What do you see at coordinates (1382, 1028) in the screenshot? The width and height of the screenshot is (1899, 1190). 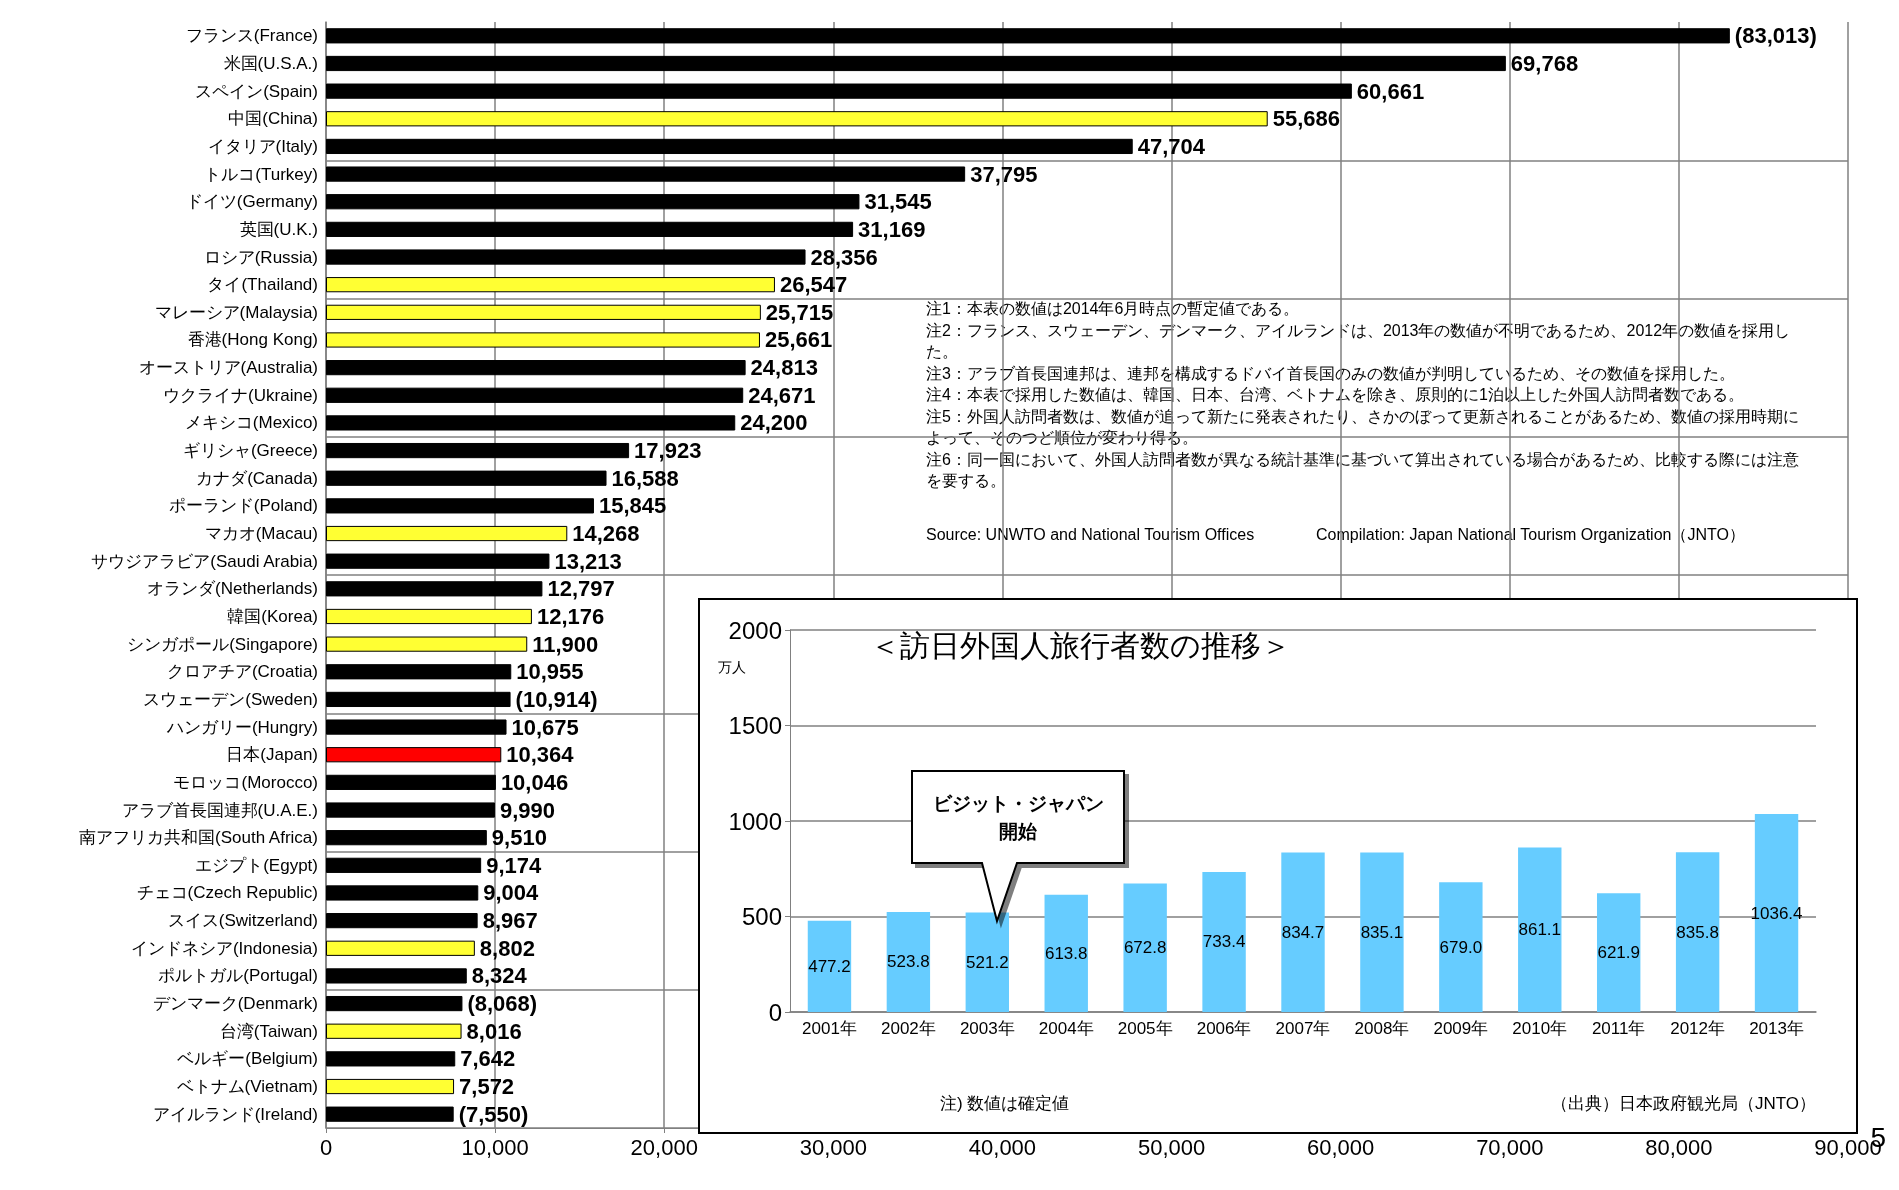 I see `x-tick-label: 2008年` at bounding box center [1382, 1028].